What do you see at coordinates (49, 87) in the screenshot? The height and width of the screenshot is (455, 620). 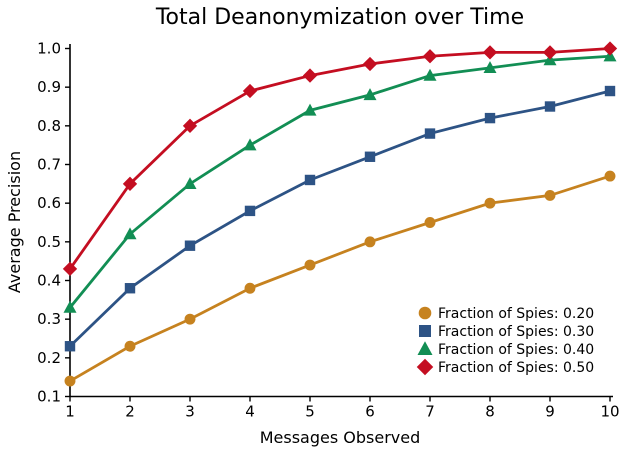 I see `y-tick-label: 0.9` at bounding box center [49, 87].